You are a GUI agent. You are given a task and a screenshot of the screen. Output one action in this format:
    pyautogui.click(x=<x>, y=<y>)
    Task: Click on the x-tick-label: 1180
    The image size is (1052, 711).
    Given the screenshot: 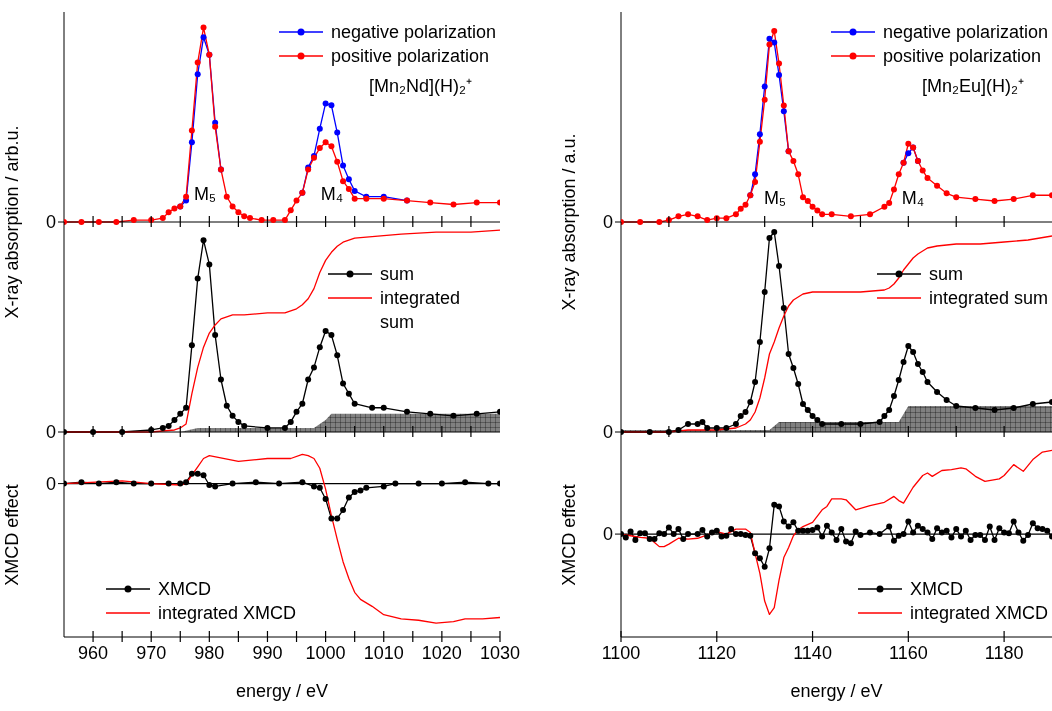 What is the action you would take?
    pyautogui.click(x=1004, y=653)
    